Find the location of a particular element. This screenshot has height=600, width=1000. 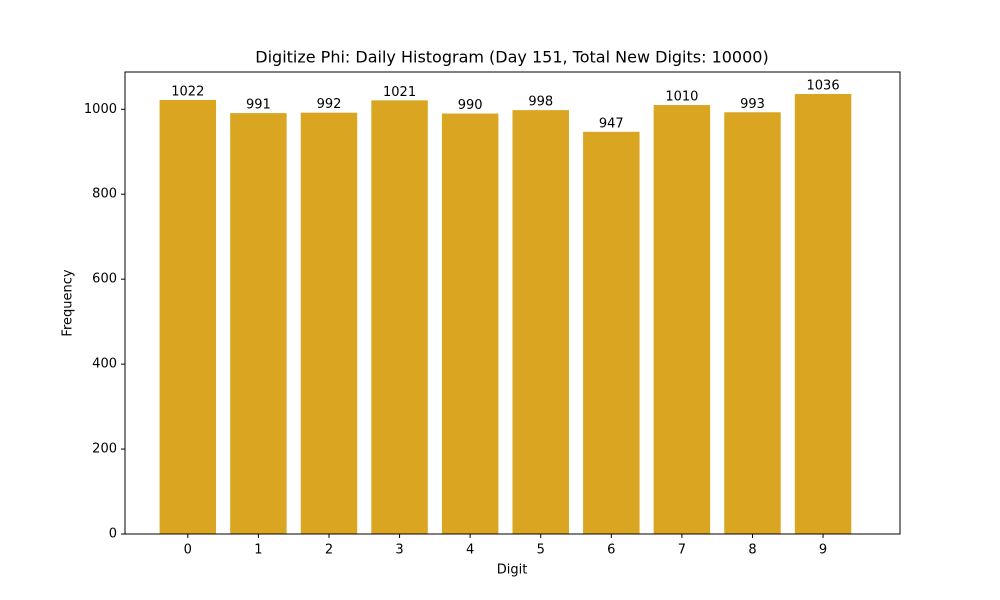

x-tick-label: 5 is located at coordinates (541, 550).